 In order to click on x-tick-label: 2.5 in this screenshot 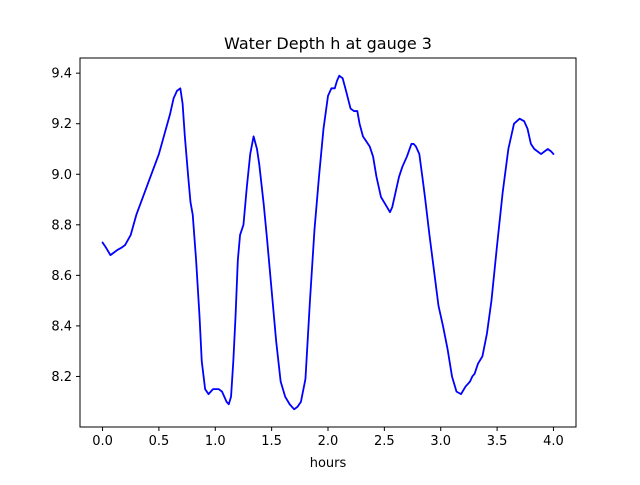, I will do `click(384, 441)`.